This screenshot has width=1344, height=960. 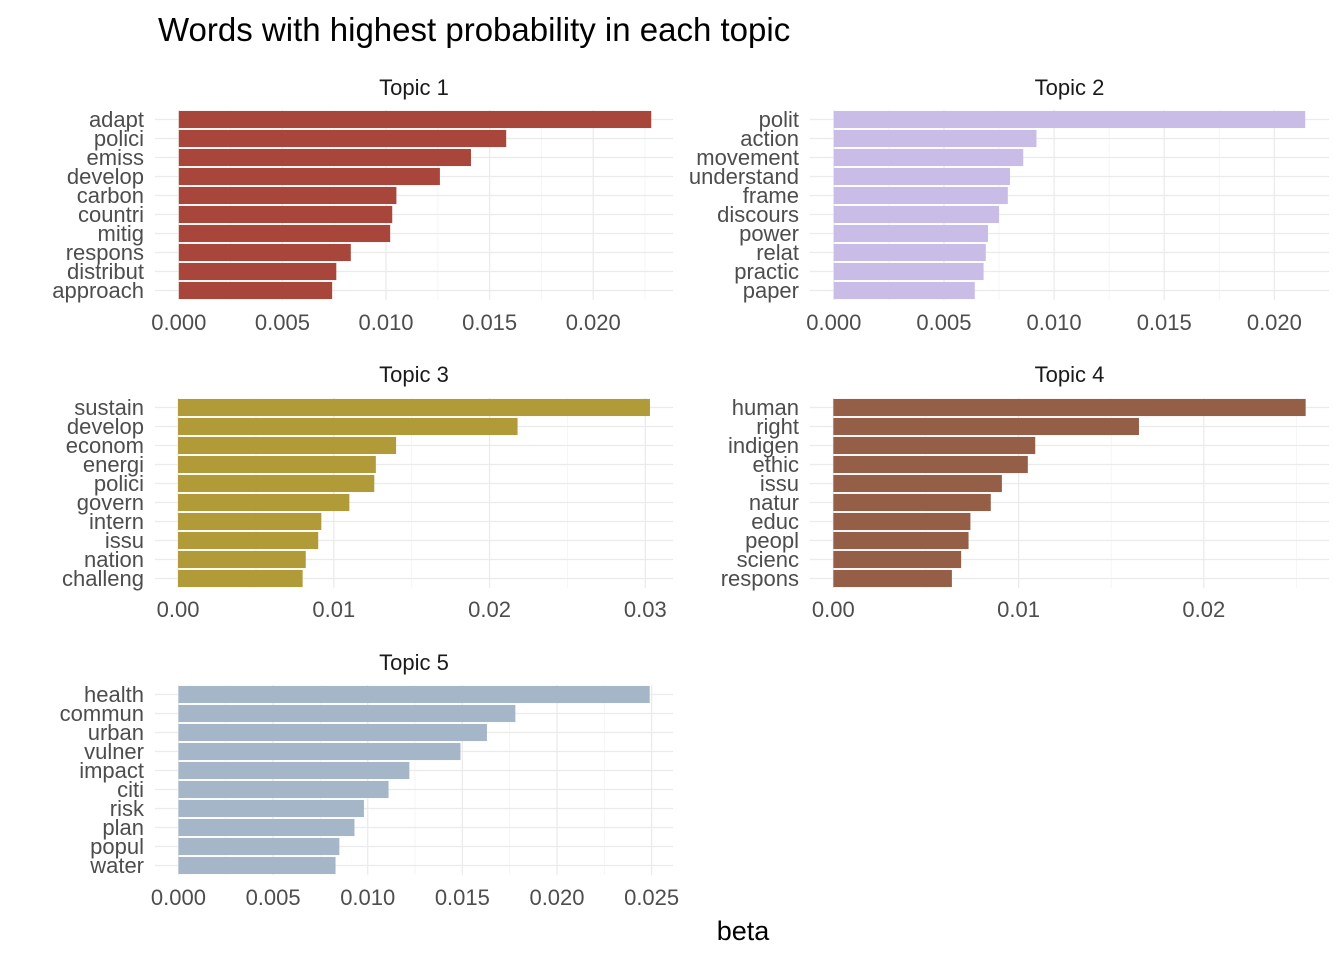 I want to click on bar-citi, so click(x=283, y=789).